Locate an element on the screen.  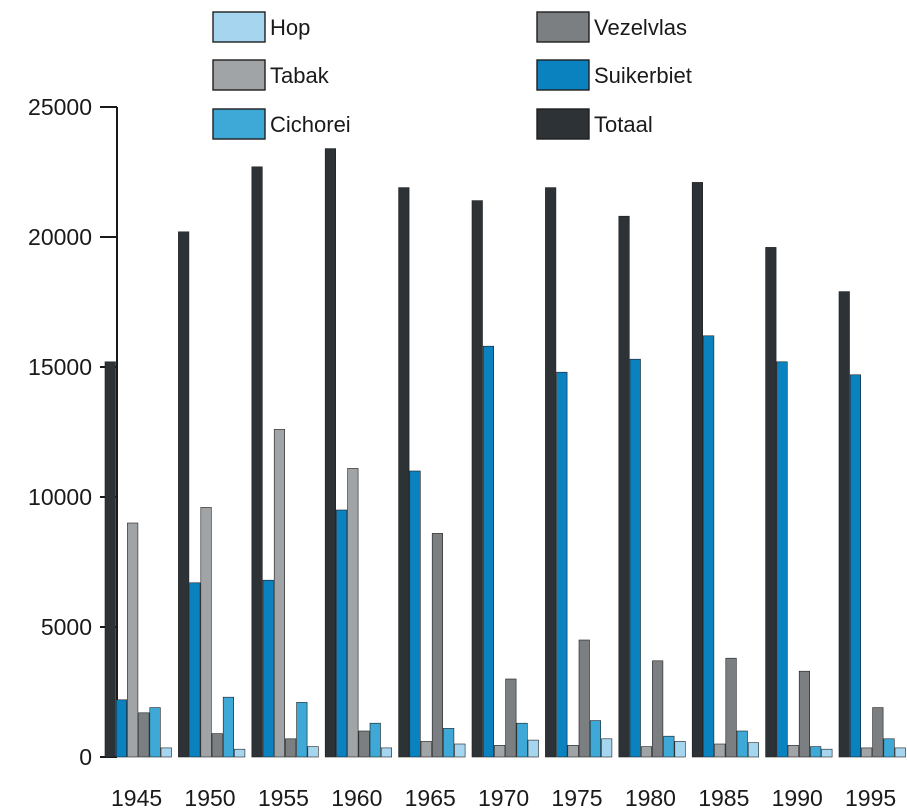
legend-item-tabak: Tabak is located at coordinates (271, 75).